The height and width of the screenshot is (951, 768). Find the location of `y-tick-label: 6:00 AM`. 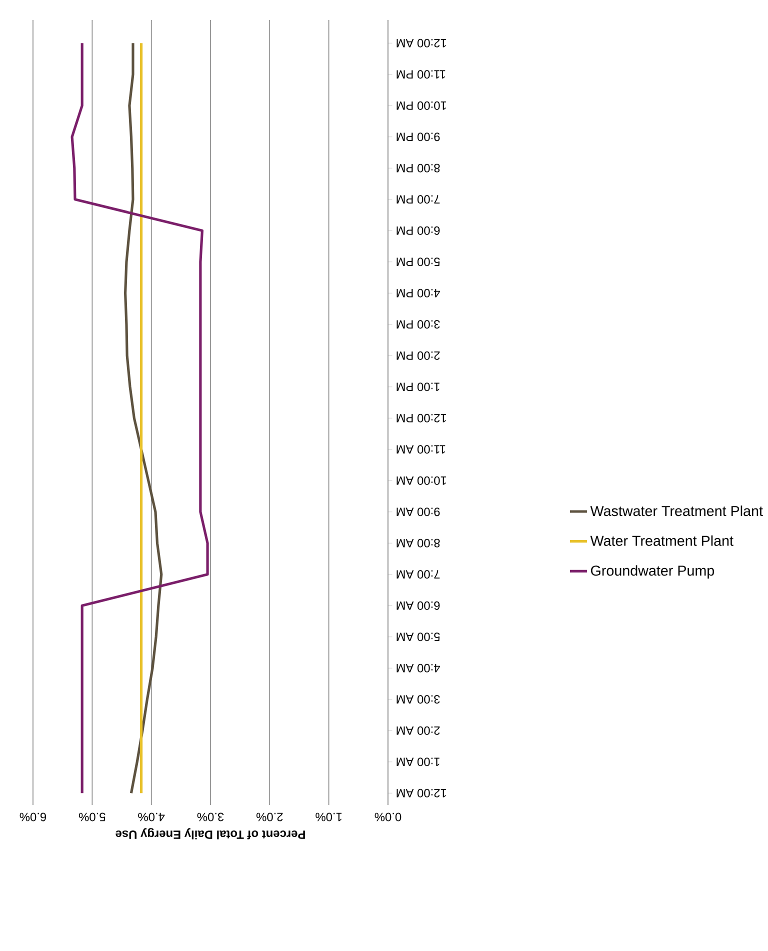

y-tick-label: 6:00 AM is located at coordinates (418, 605).